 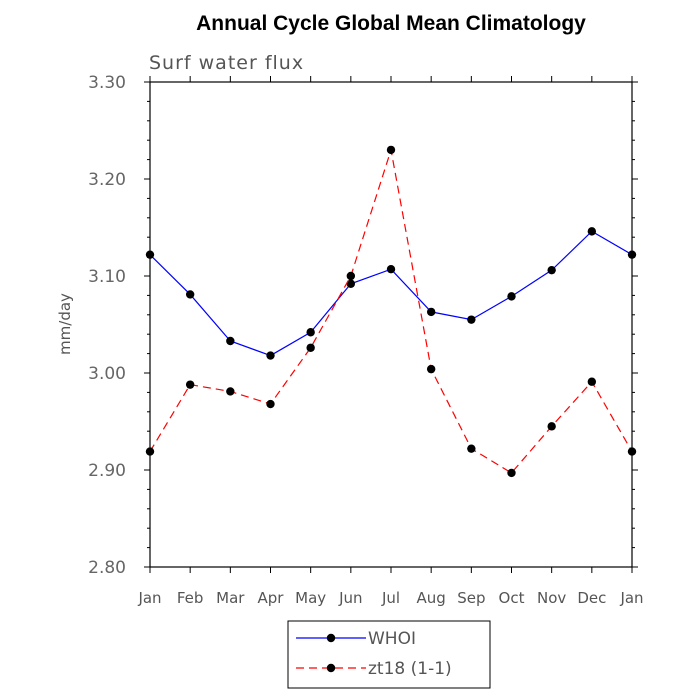 What do you see at coordinates (431, 598) in the screenshot?
I see `x-tick-label: Aug` at bounding box center [431, 598].